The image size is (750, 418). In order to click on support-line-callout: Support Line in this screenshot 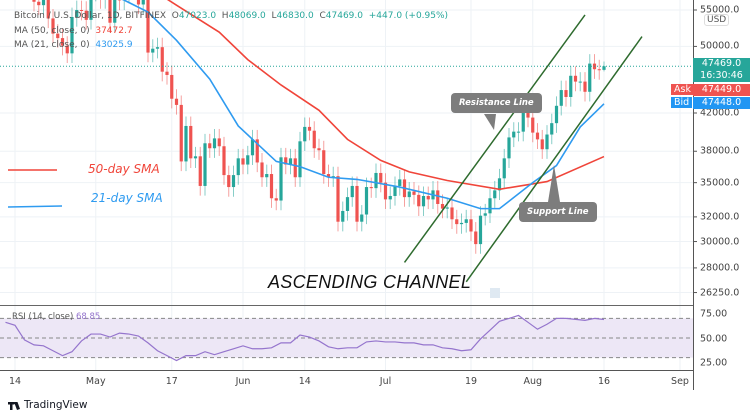, I will do `click(558, 212)`.